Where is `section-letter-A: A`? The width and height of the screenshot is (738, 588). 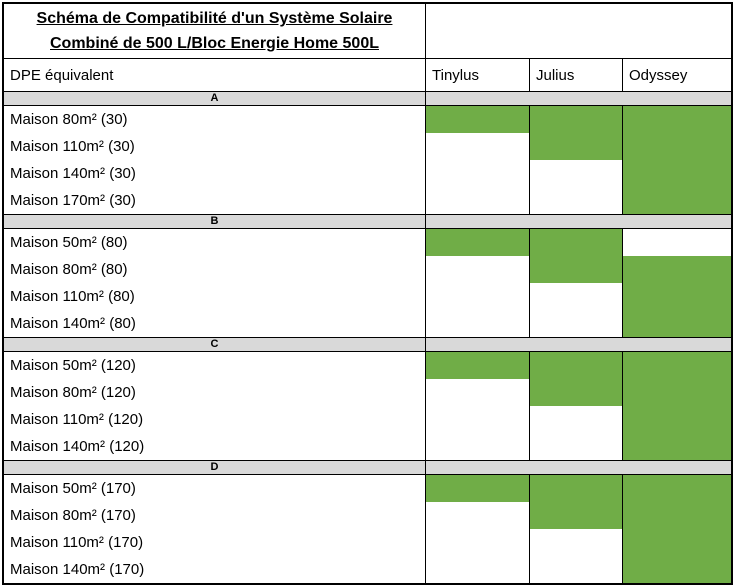
section-letter-A: A is located at coordinates (214, 98).